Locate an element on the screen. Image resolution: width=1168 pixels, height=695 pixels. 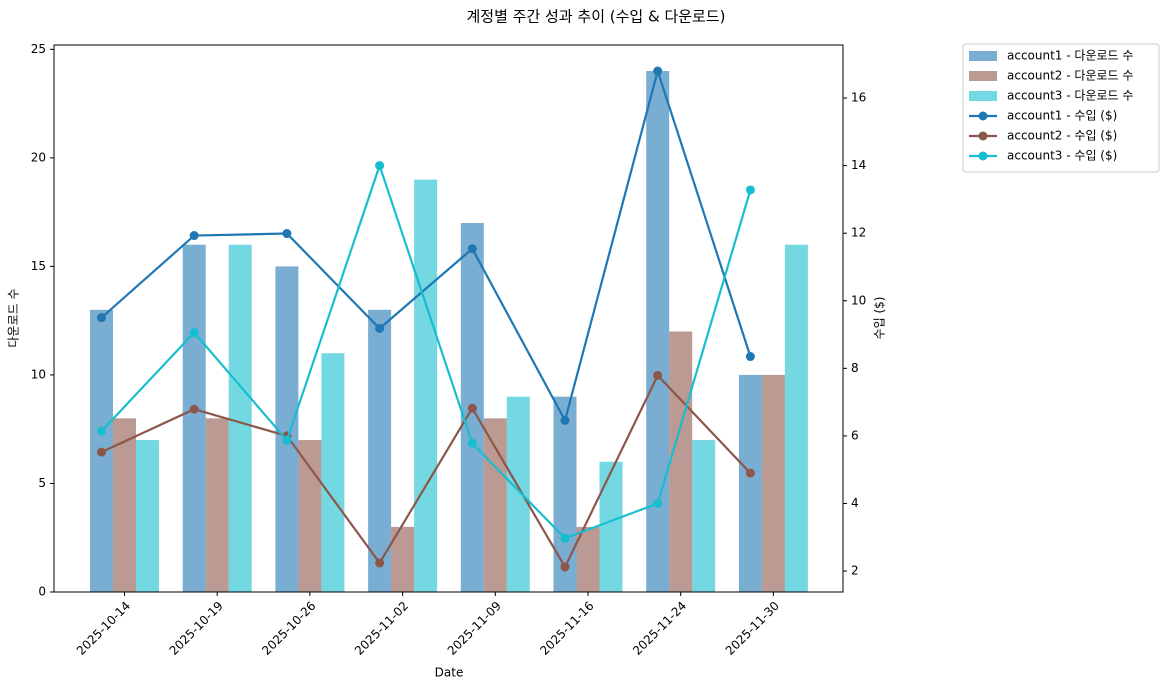
legend-label: account3 - 다운로드 수 is located at coordinates (1070, 96).